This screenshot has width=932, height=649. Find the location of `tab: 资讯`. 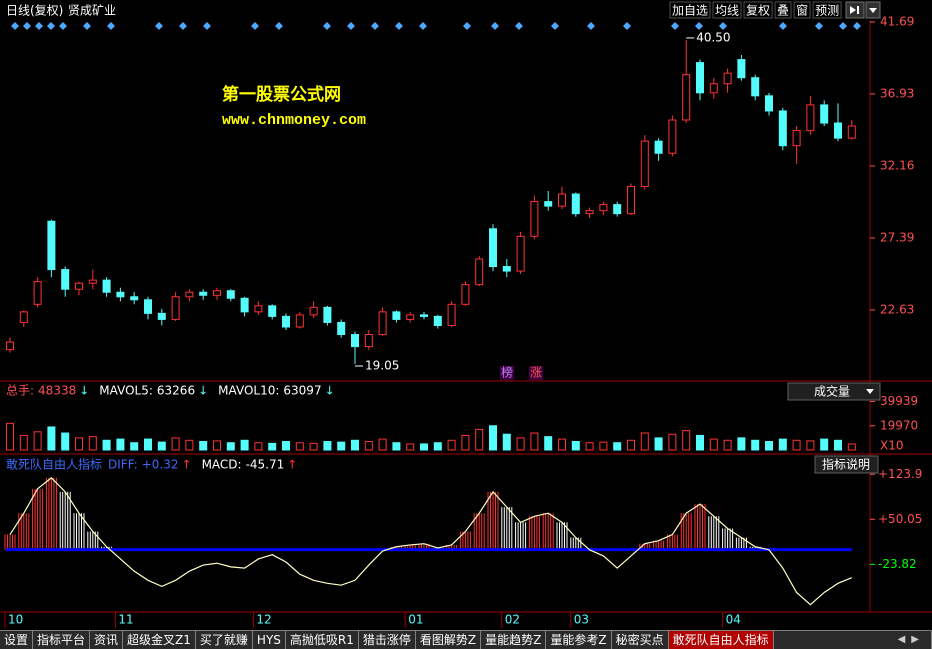

tab: 资讯 is located at coordinates (107, 640).